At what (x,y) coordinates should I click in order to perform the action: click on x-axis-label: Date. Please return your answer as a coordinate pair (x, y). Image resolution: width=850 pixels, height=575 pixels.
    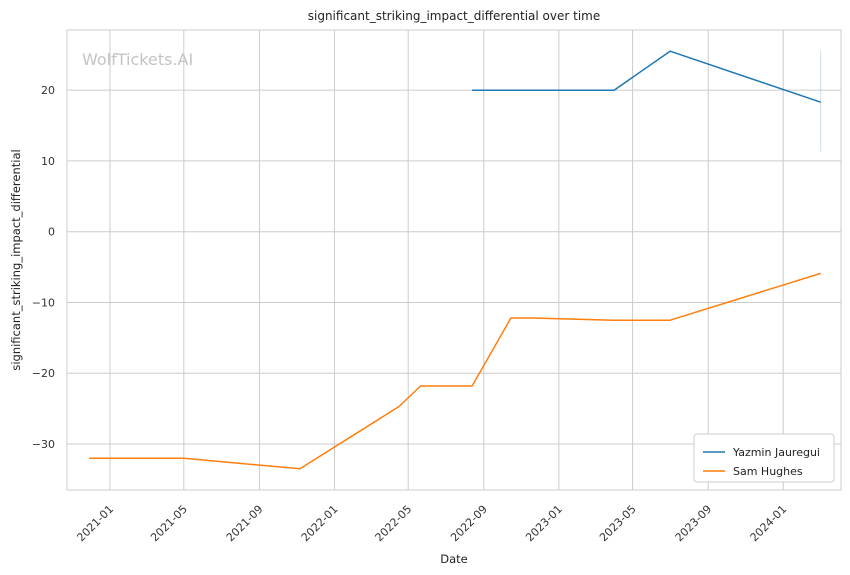
    Looking at the image, I should click on (454, 559).